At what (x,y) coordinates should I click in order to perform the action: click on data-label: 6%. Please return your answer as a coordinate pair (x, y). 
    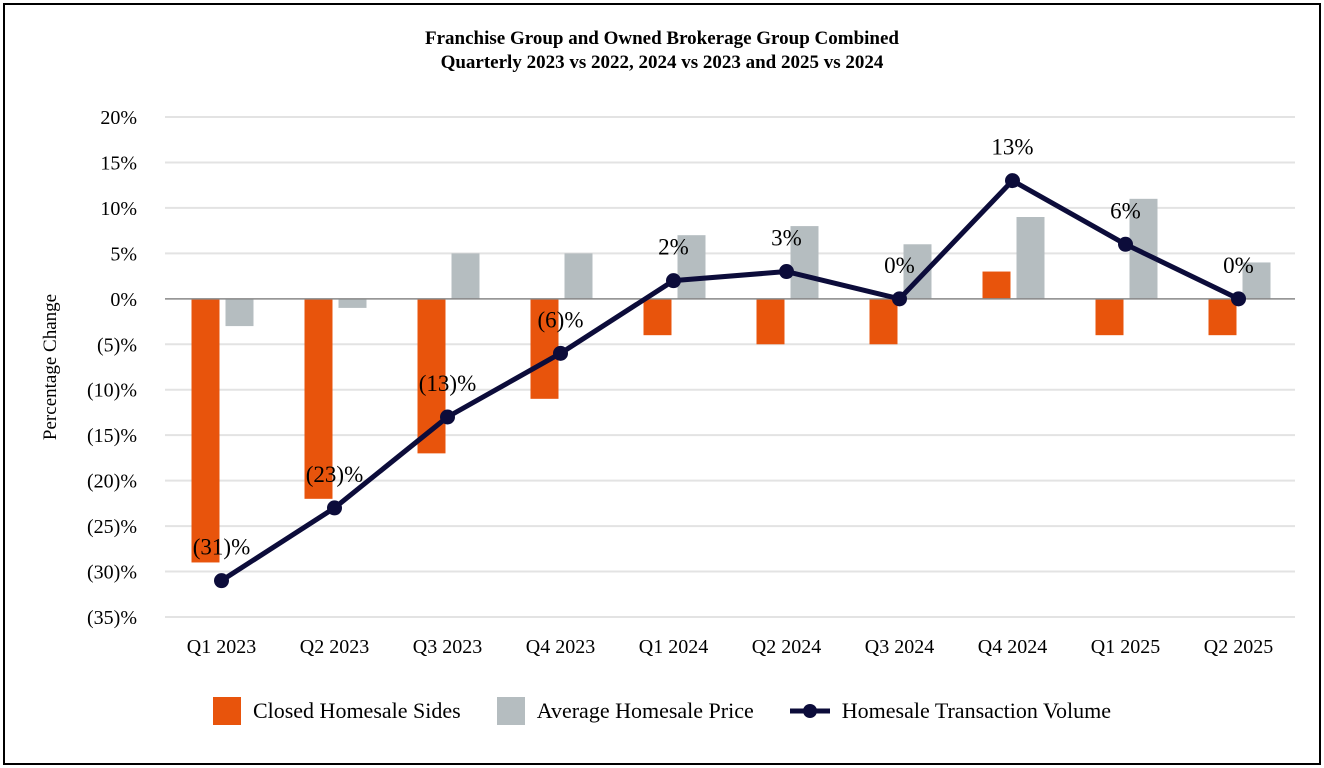
    Looking at the image, I should click on (1125, 210).